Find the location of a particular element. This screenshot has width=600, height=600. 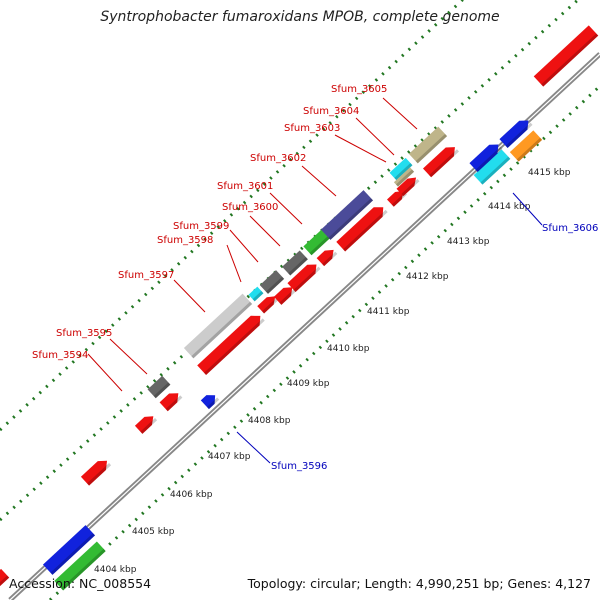

gene-feature-lightgrey is located at coordinates (218, 326).